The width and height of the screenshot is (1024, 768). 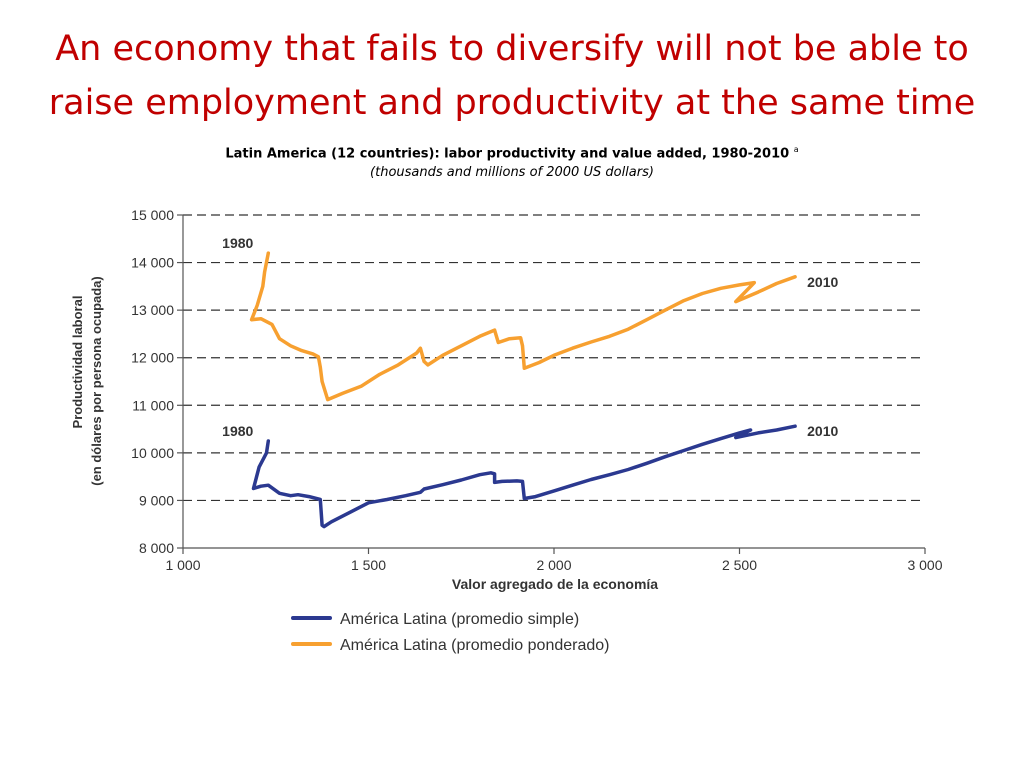 What do you see at coordinates (474, 645) in the screenshot?
I see `legend-label: América Latina (promedio ponderado)` at bounding box center [474, 645].